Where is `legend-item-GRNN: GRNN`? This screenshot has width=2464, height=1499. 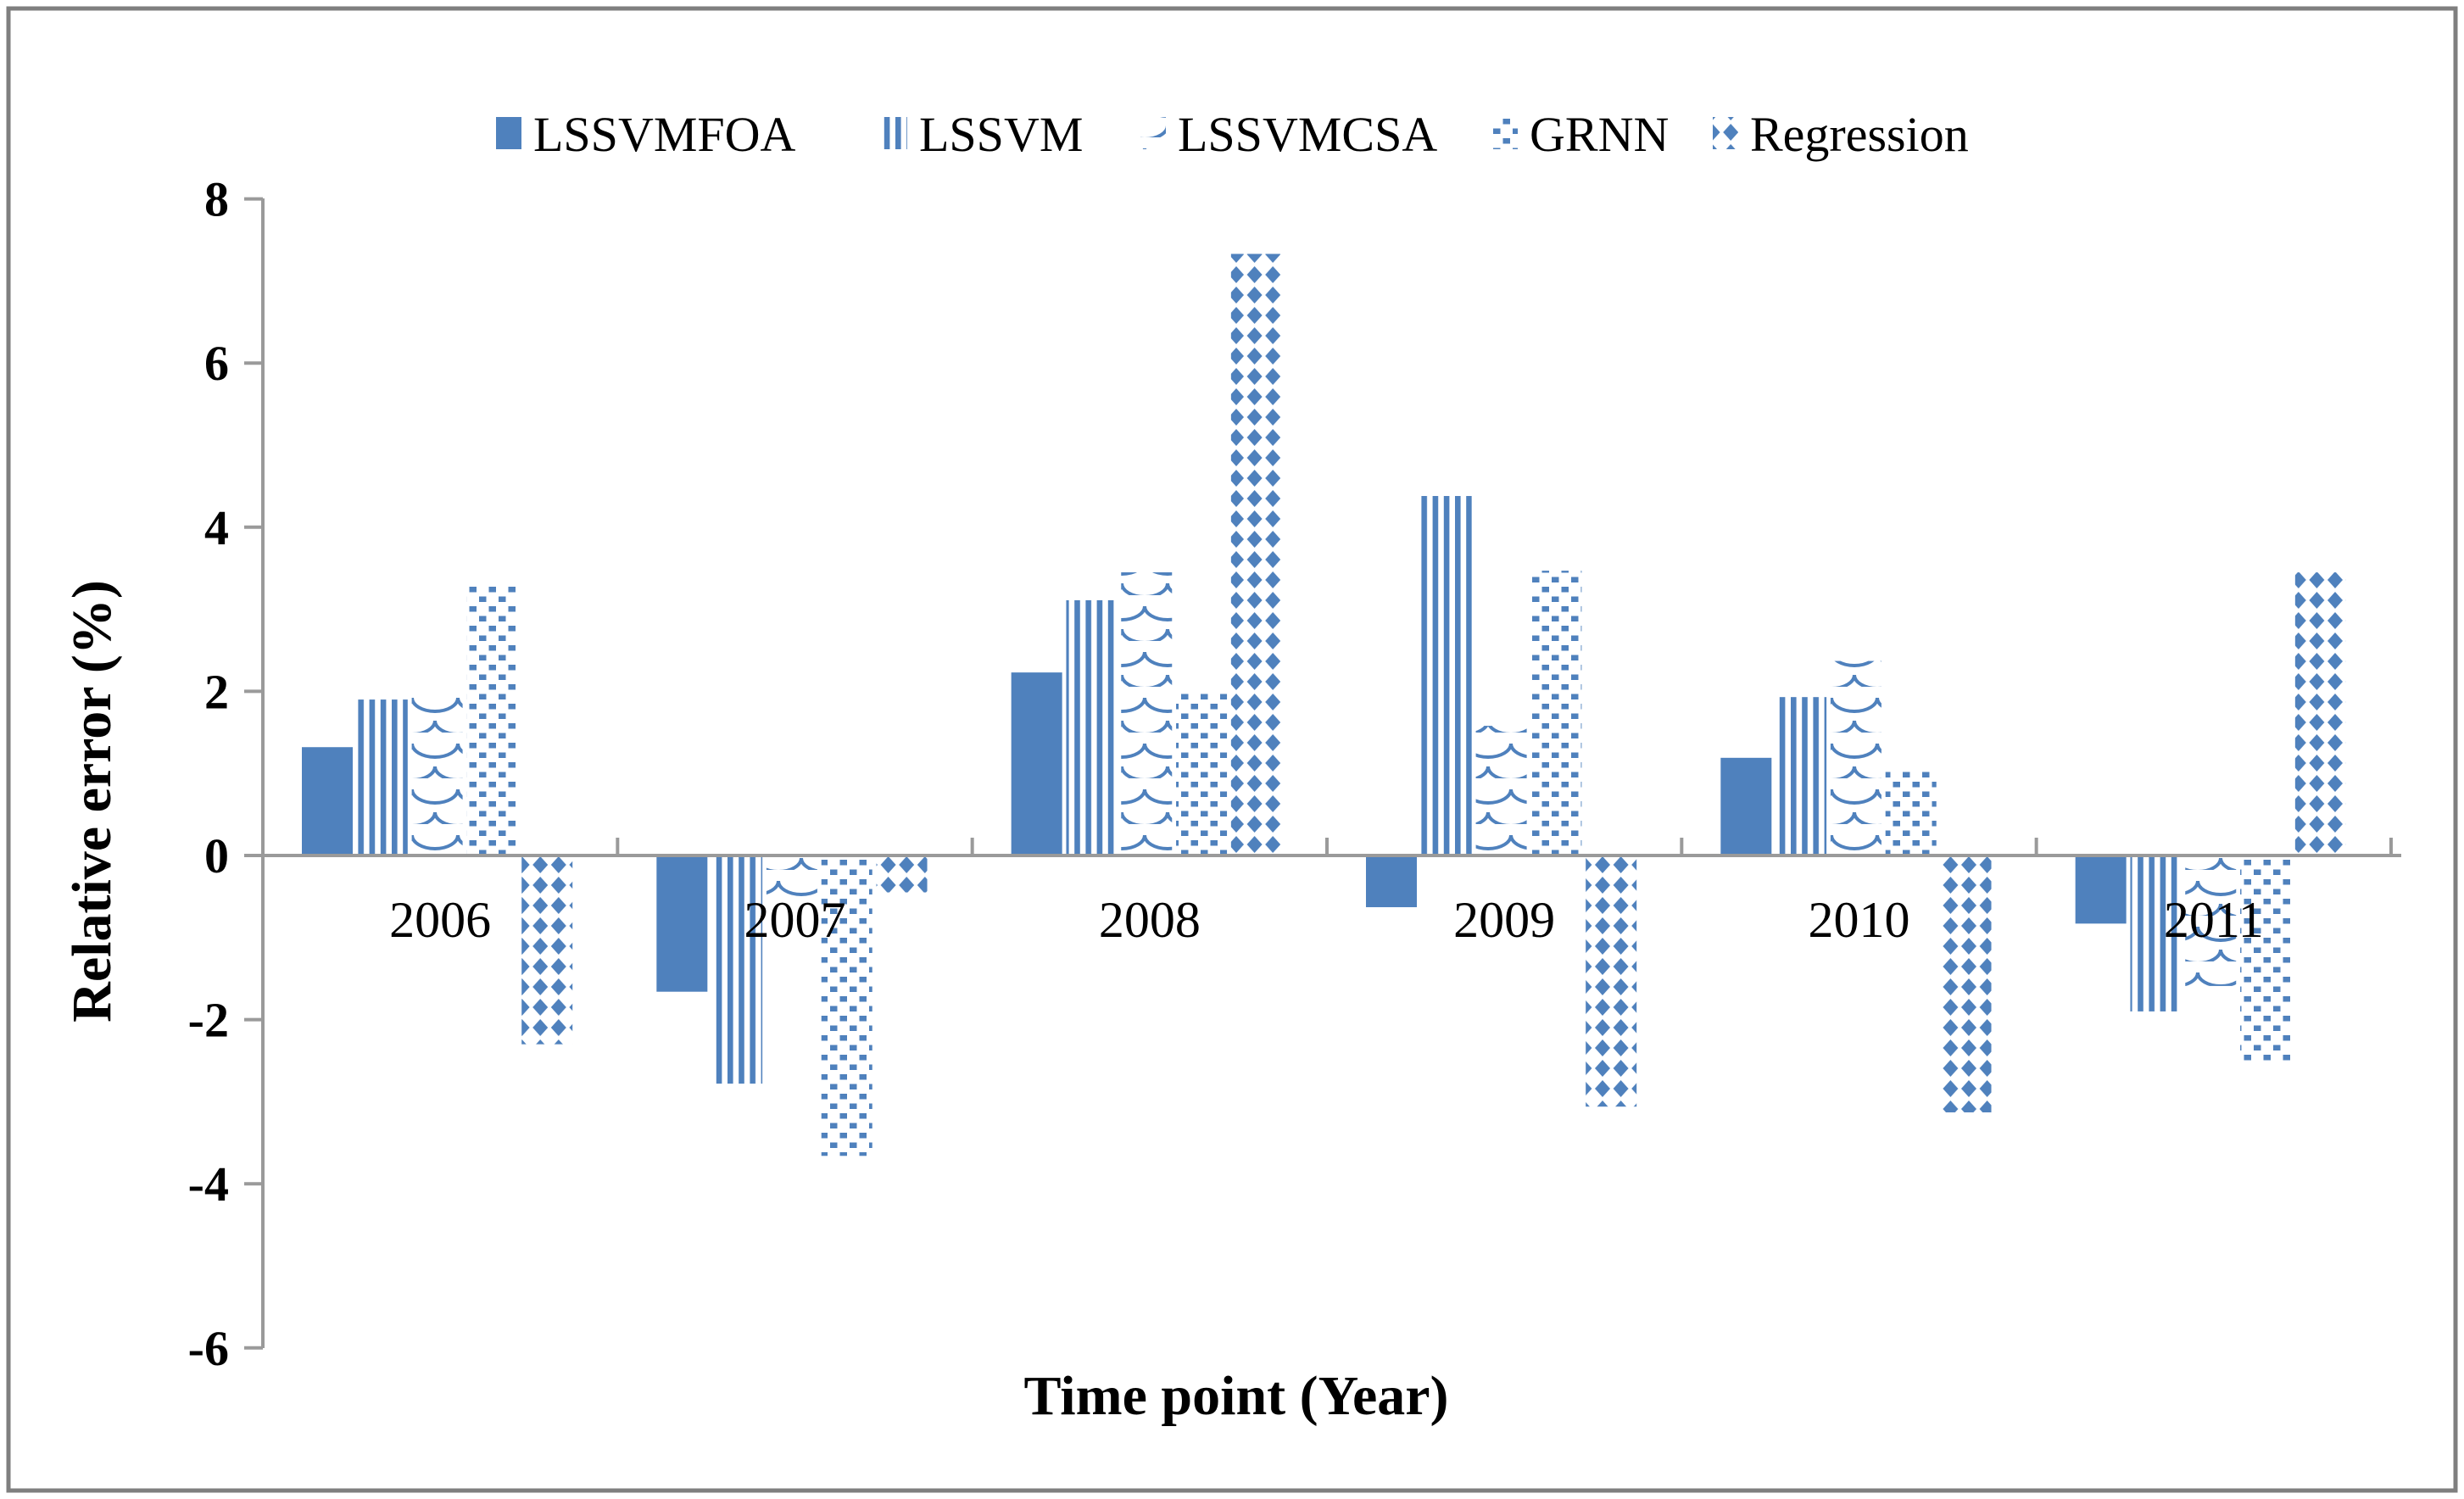
legend-item-GRNN: GRNN is located at coordinates (1580, 134).